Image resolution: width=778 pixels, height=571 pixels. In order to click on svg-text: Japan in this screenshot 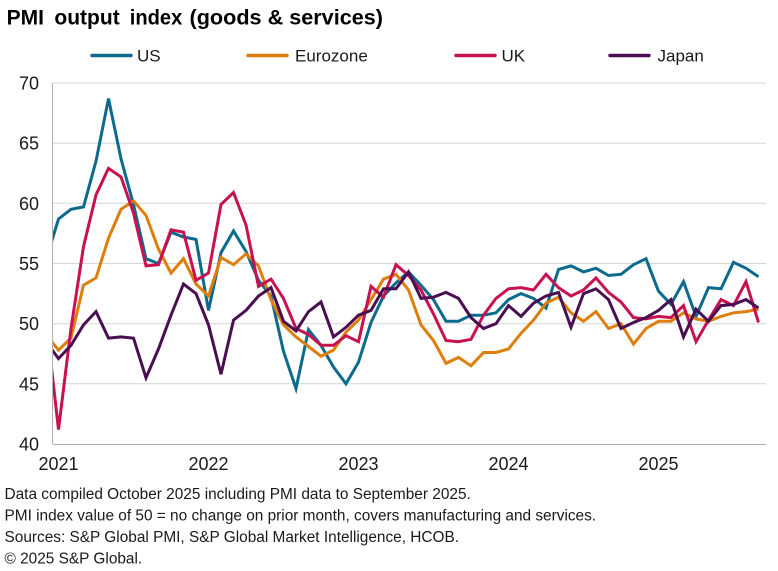, I will do `click(681, 55)`.